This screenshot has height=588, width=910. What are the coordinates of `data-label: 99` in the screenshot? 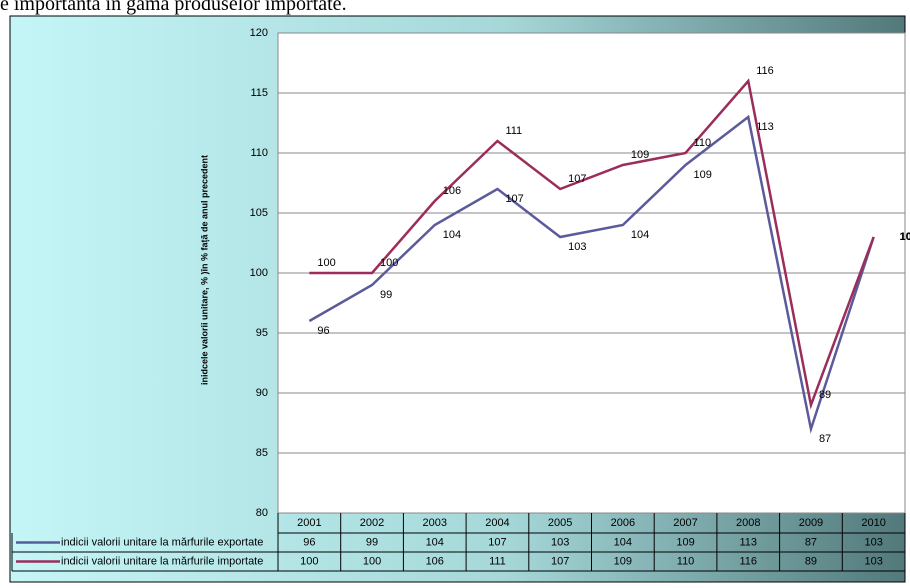 It's located at (386, 295).